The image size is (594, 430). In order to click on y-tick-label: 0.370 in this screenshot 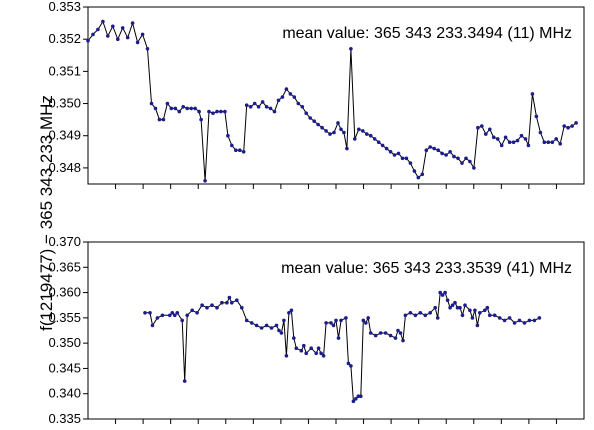, I will do `click(64, 241)`.